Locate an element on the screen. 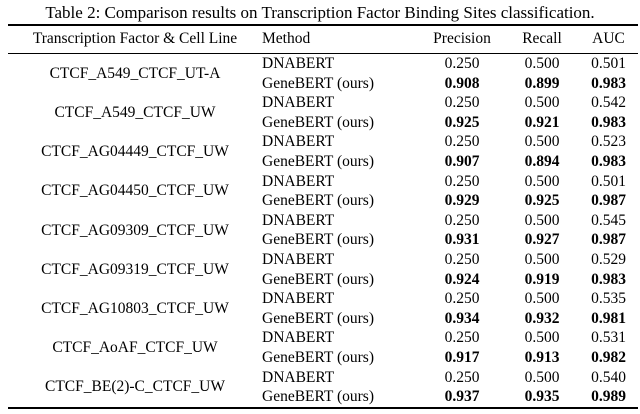 The width and height of the screenshot is (640, 414). auc-value: 0.529 is located at coordinates (608, 259).